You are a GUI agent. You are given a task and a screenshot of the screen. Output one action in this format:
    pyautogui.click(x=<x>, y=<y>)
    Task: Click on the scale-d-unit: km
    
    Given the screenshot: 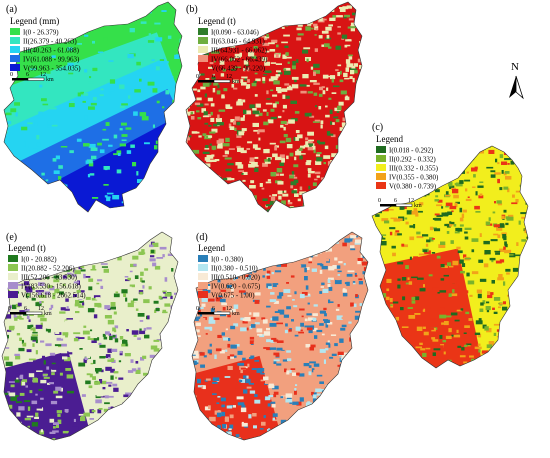 What is the action you would take?
    pyautogui.click(x=236, y=314)
    